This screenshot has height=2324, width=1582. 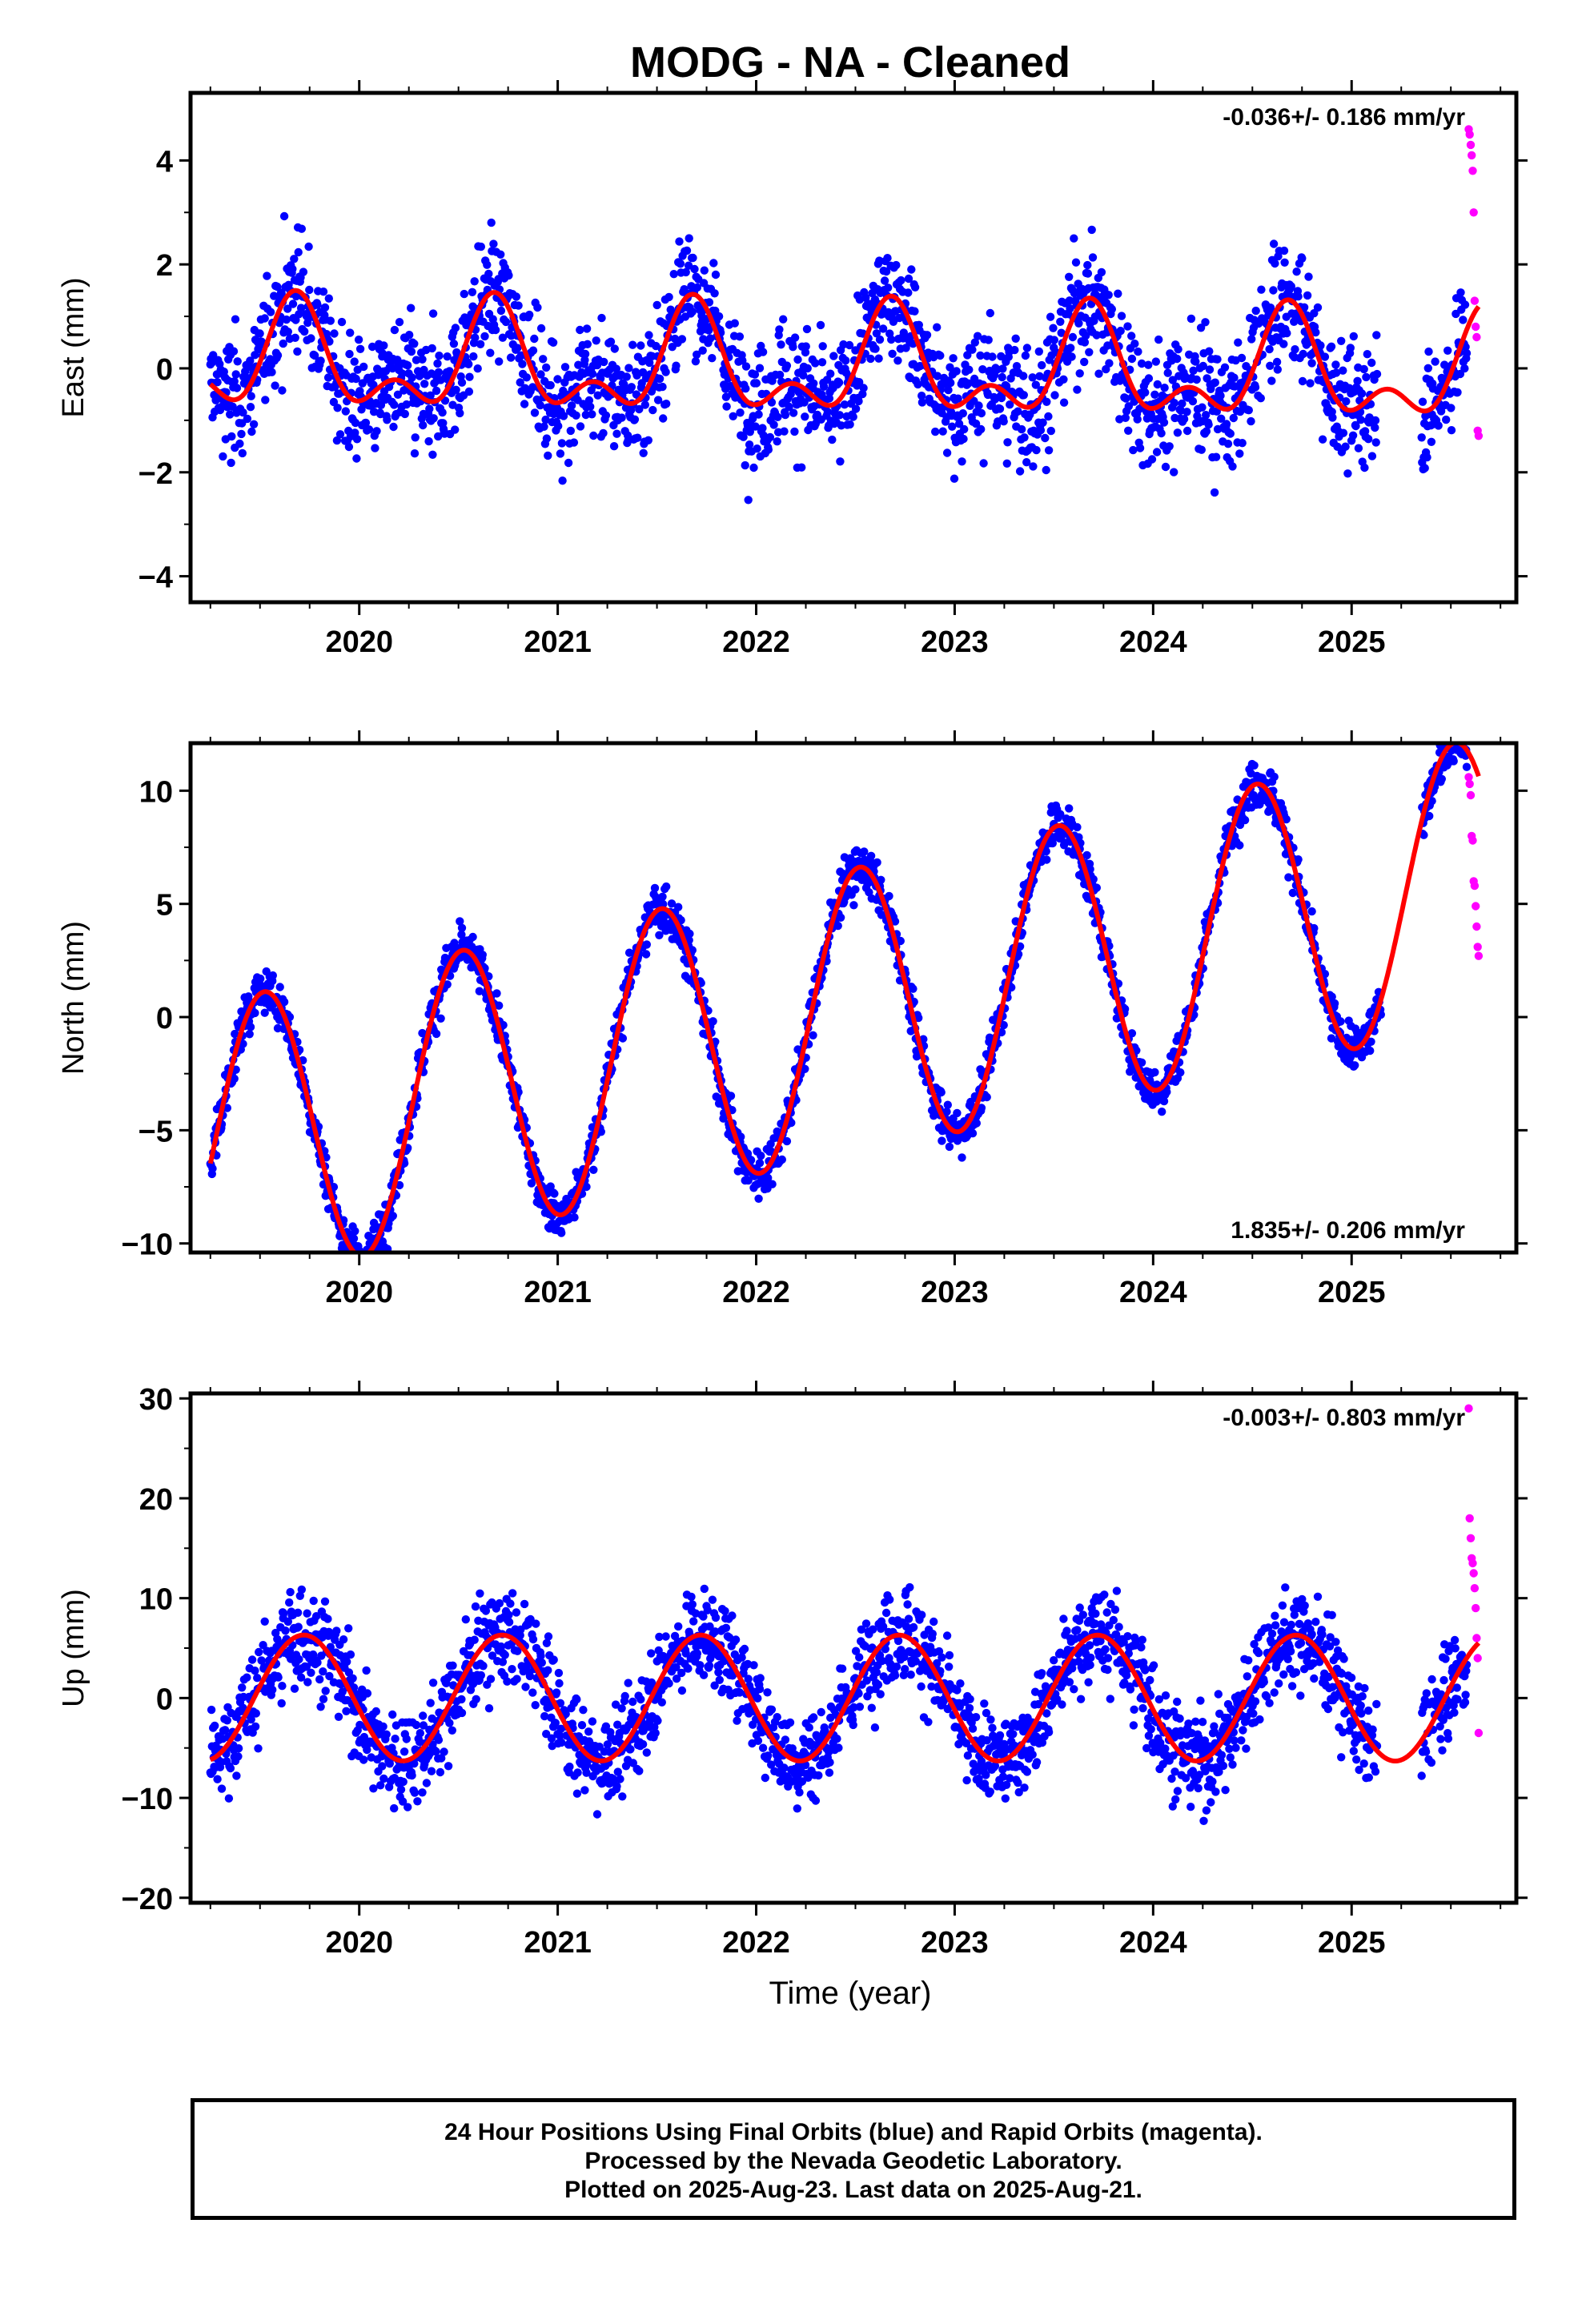 I want to click on north-y-tick-label: −5, so click(x=156, y=1131).